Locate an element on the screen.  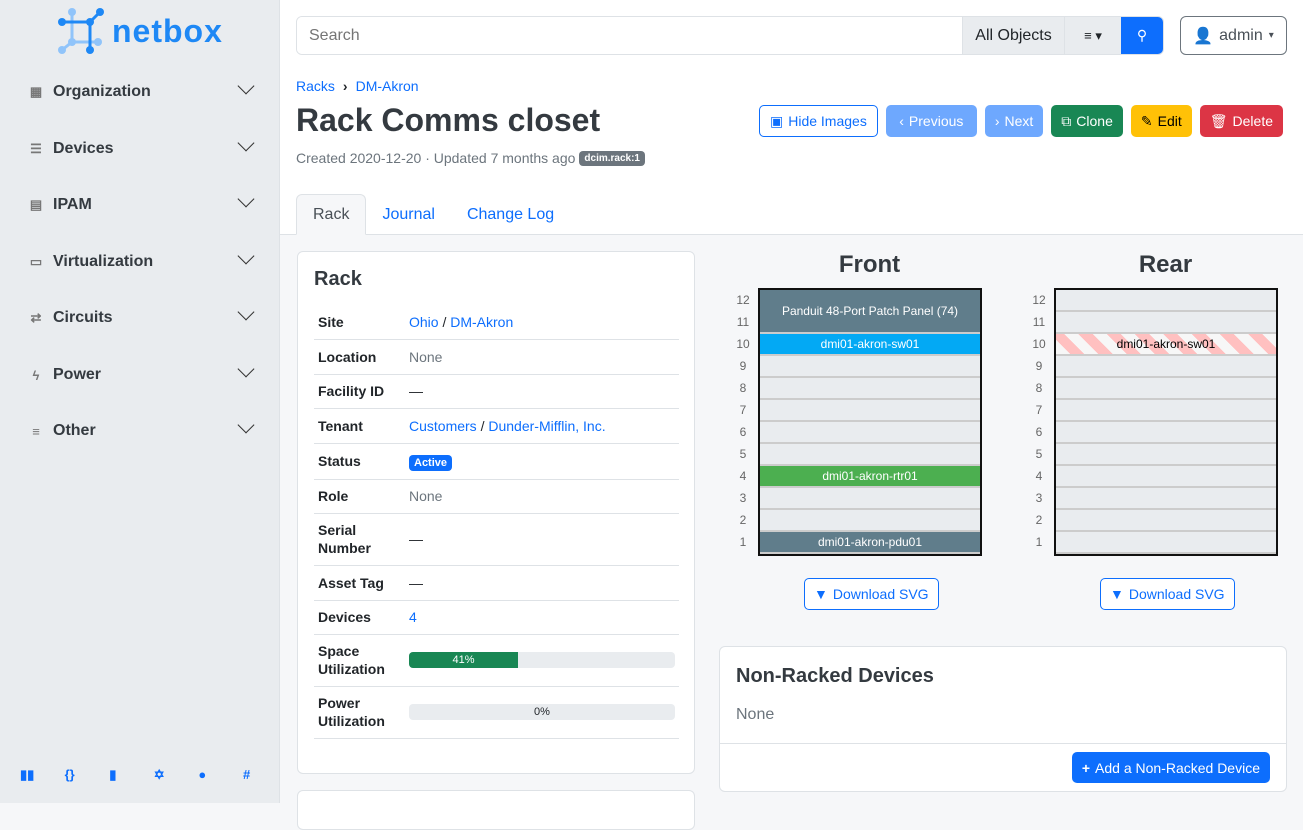
tenant-link: Dunder-Mifflin, Inc. is located at coordinates (547, 425).